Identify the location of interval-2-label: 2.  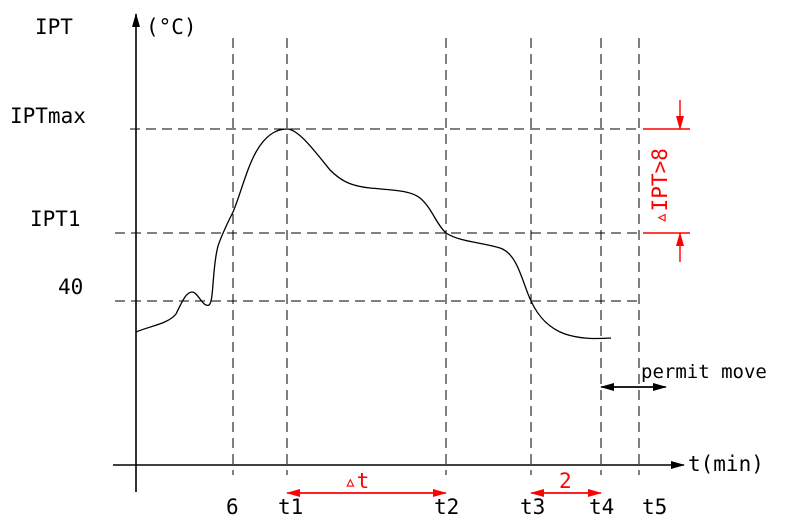
(565, 481).